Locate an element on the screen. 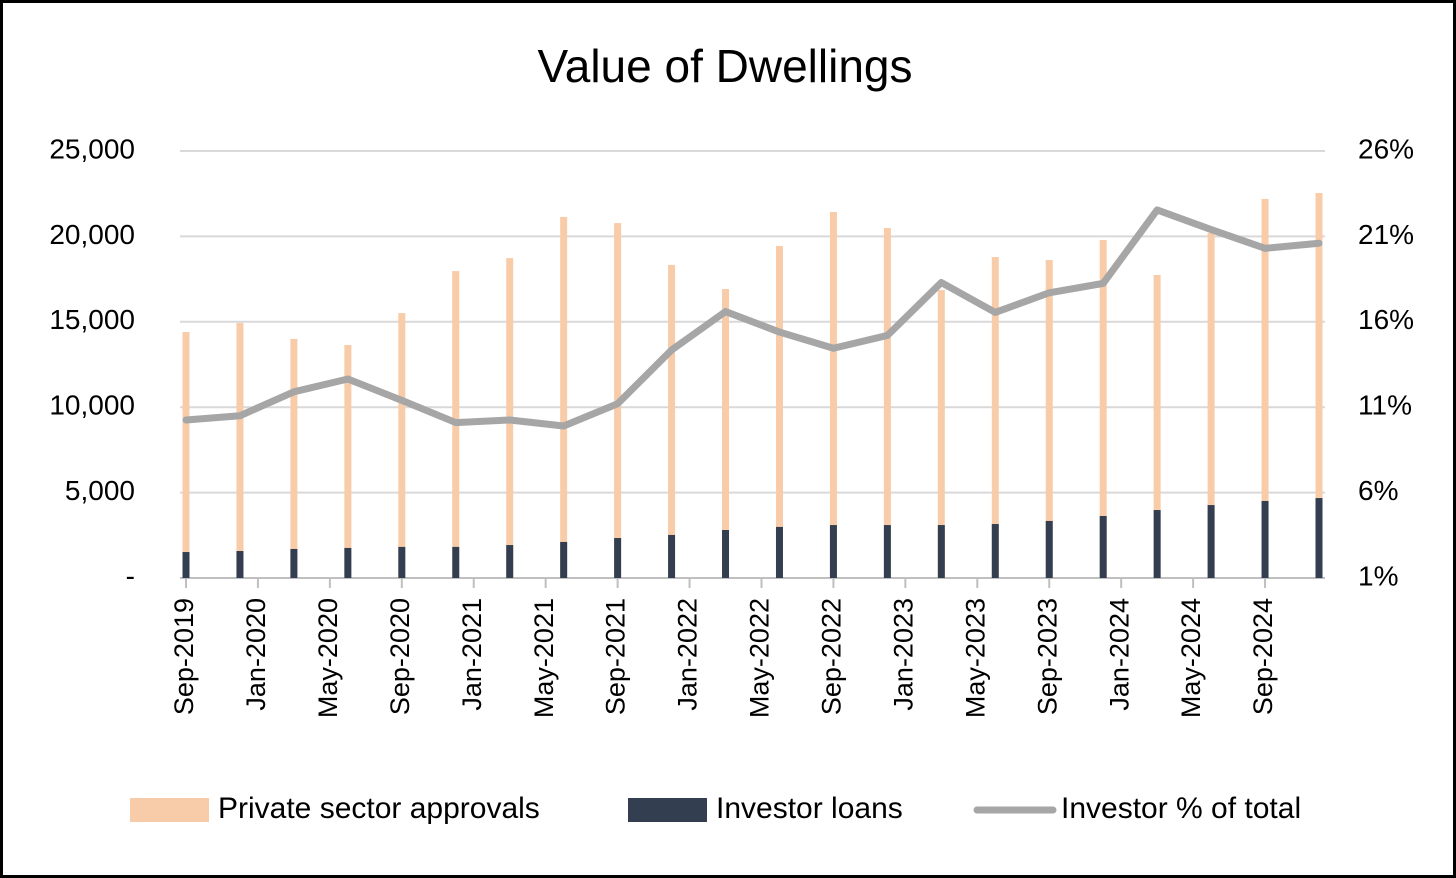  x-tick-label: May-2021 is located at coordinates (544, 658).